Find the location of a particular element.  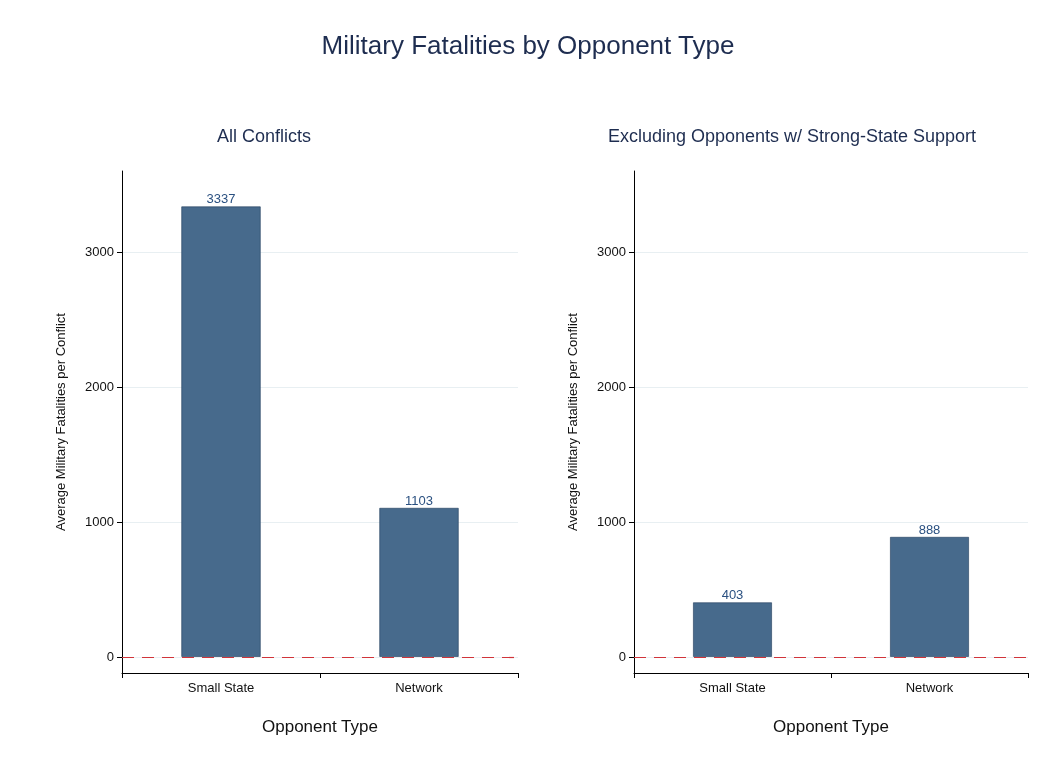

data-label: 1103 is located at coordinates (419, 500).